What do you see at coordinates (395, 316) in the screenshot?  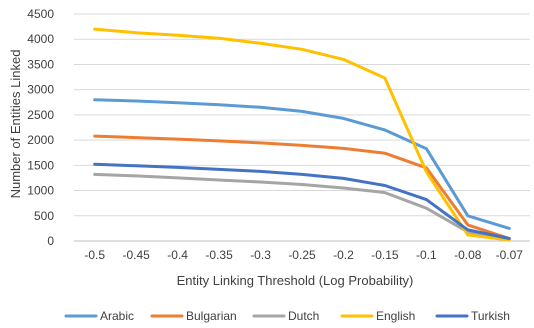 I see `legend-label-english: English` at bounding box center [395, 316].